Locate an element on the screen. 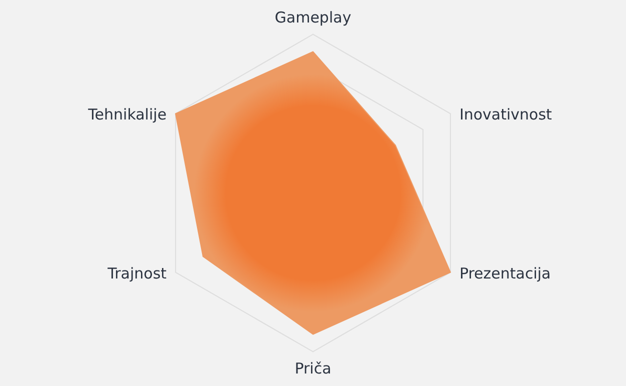 This screenshot has height=386, width=626. spoke-label: Tehnikalije is located at coordinates (127, 115).